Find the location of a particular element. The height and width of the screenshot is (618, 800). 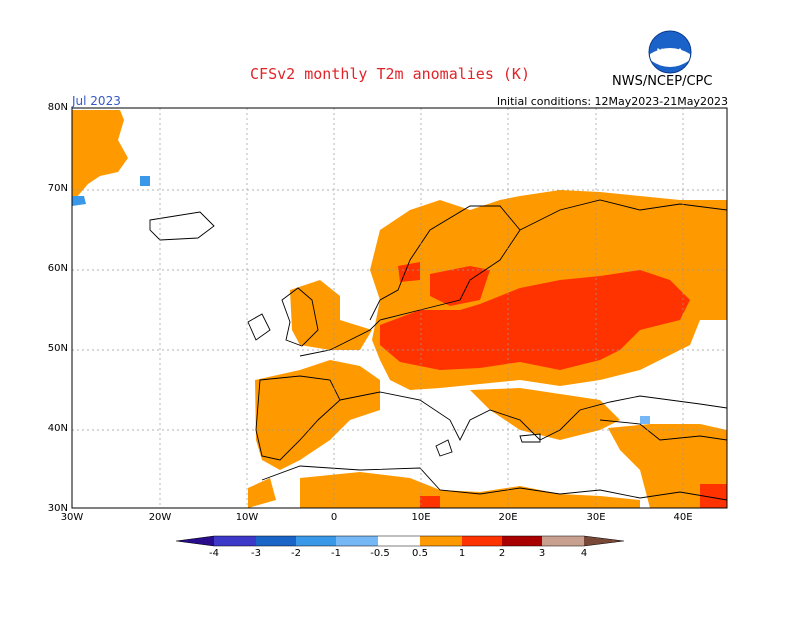

lat-label-70n: 70N is located at coordinates (57, 188).